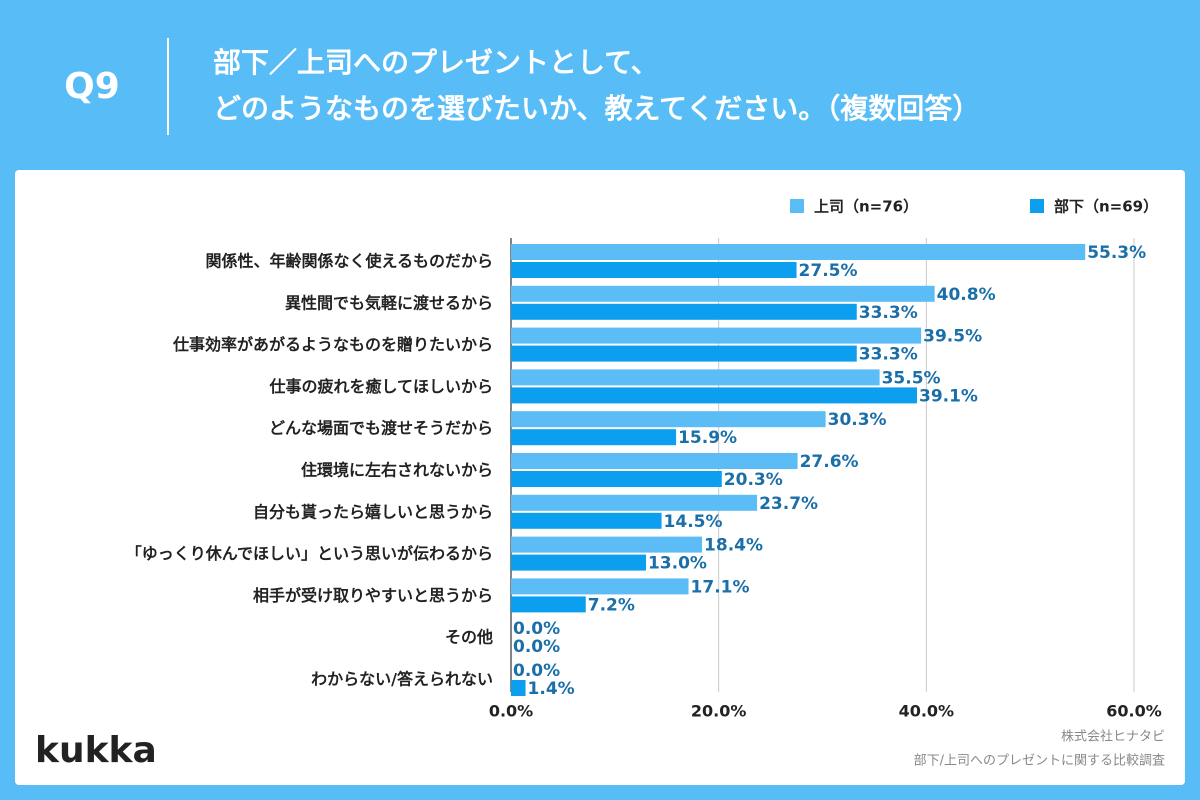 The height and width of the screenshot is (800, 1200). I want to click on category-label: 住環境に左右されないから, so click(397, 470).